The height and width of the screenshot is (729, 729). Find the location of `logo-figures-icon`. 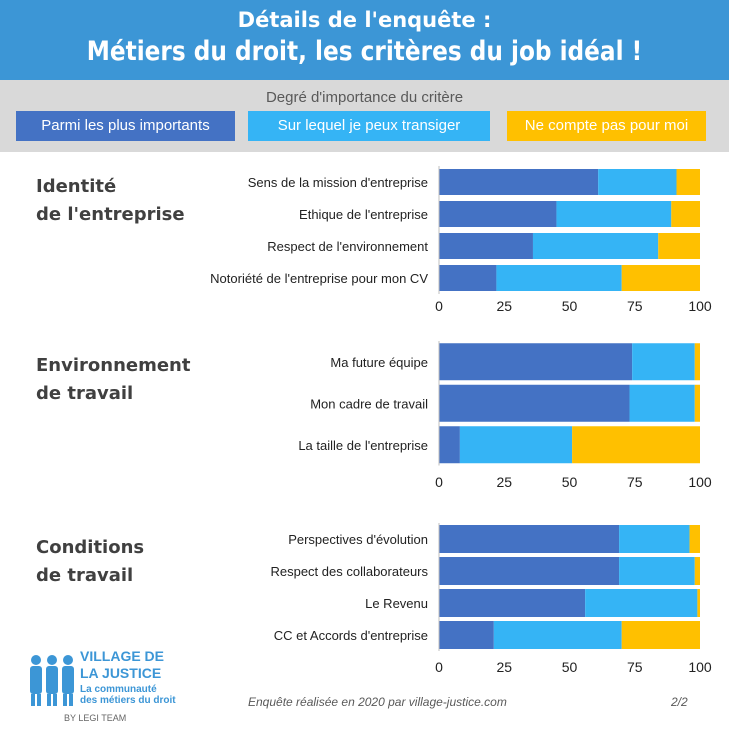

logo-figures-icon is located at coordinates (52, 680).